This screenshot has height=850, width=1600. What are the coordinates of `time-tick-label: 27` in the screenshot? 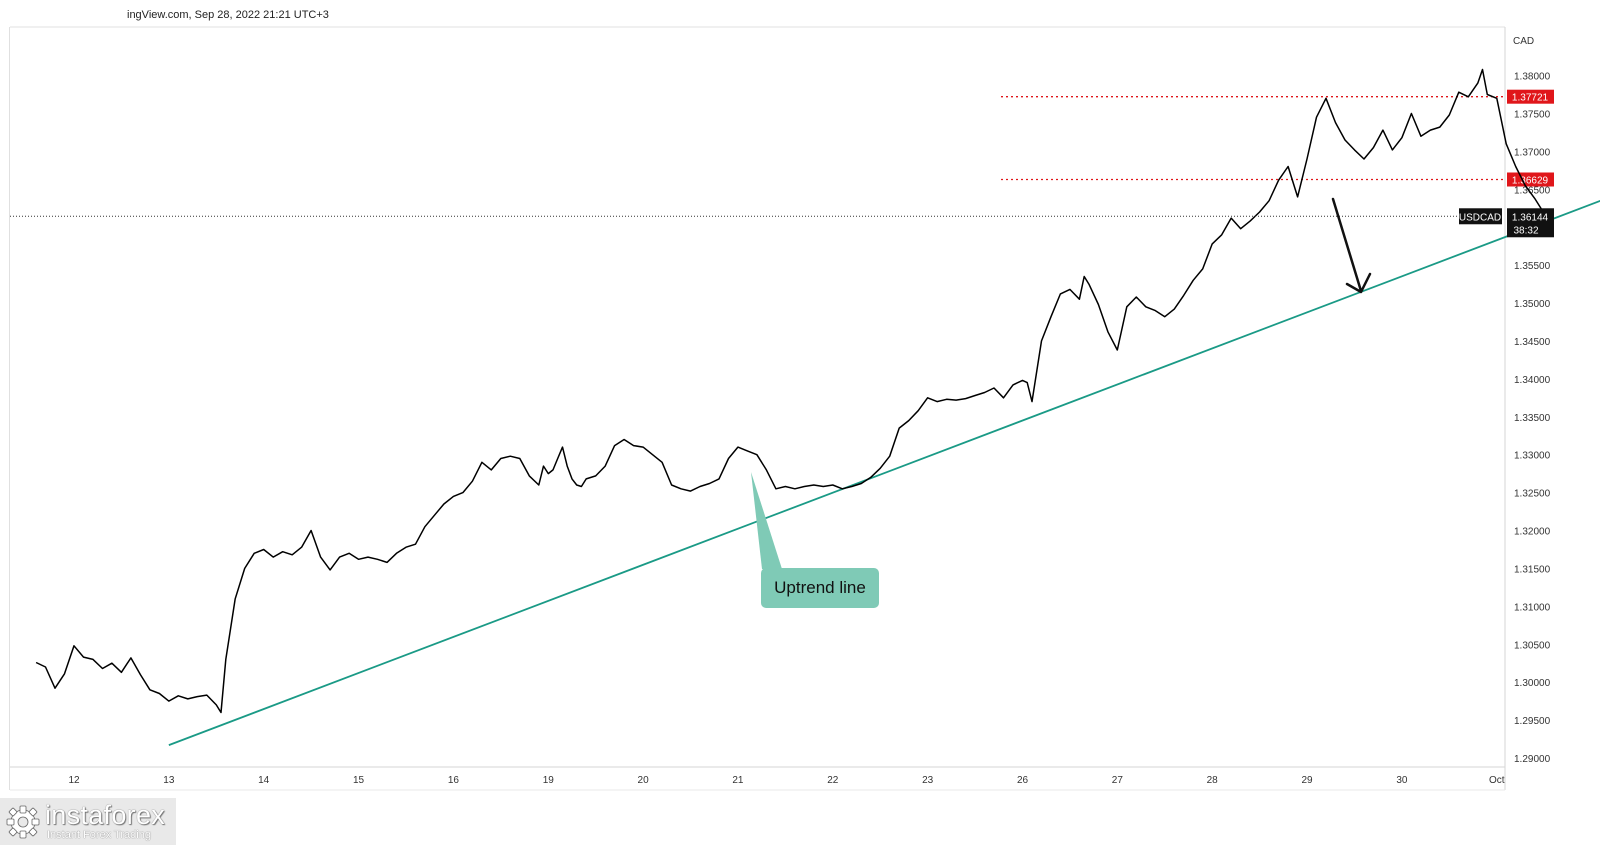 It's located at (1118, 780).